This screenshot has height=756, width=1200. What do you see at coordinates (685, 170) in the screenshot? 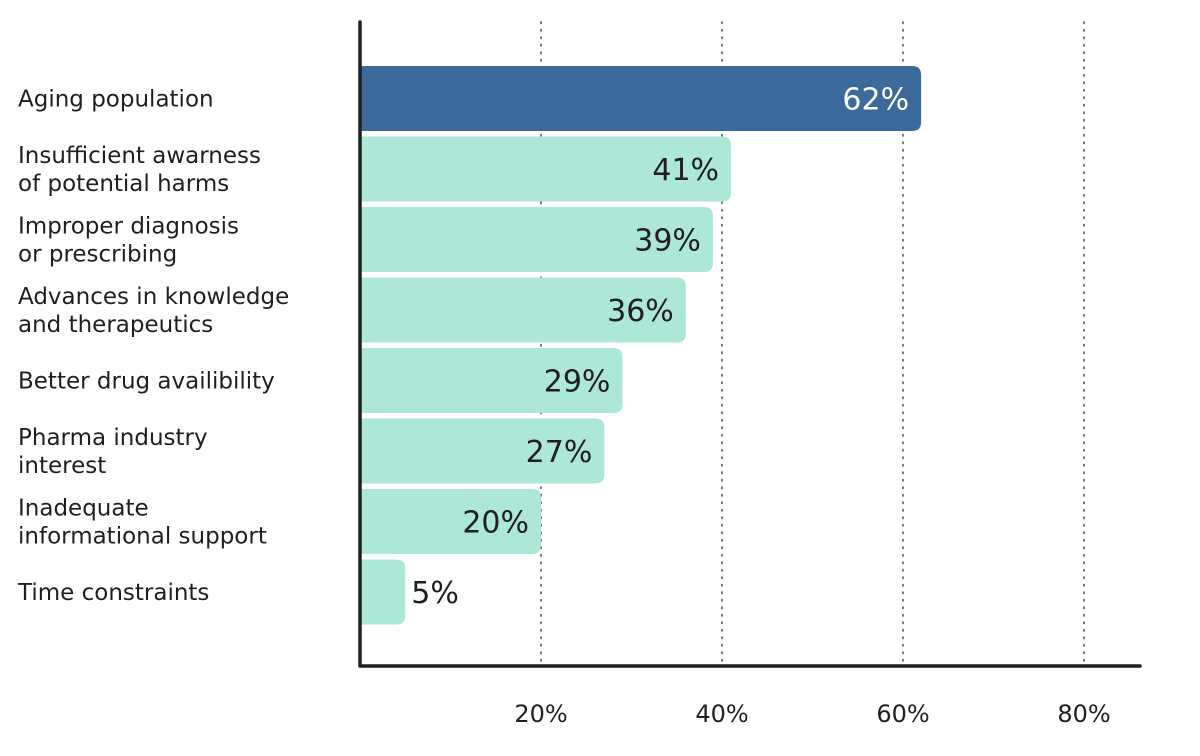
I see `bar-value-label: 41%` at bounding box center [685, 170].